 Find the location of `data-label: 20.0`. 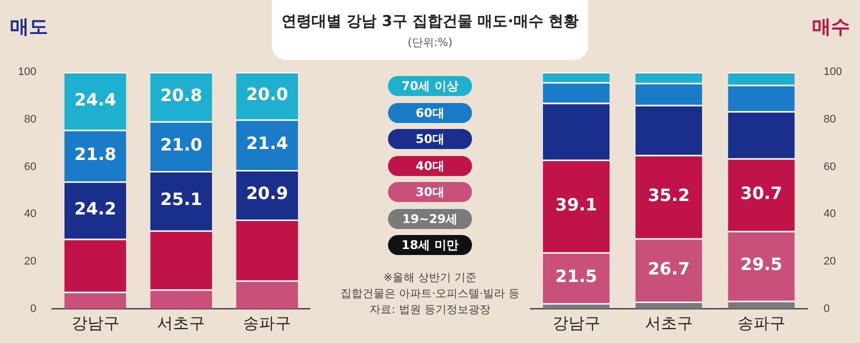

data-label: 20.0 is located at coordinates (267, 95).